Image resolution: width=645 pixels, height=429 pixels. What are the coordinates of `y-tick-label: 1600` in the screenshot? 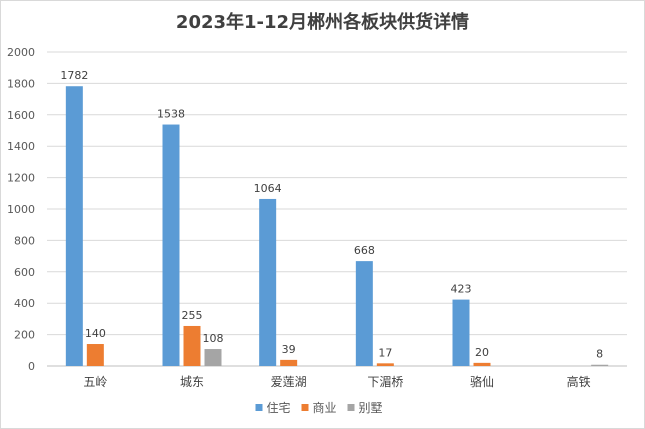 It's located at (21, 115).